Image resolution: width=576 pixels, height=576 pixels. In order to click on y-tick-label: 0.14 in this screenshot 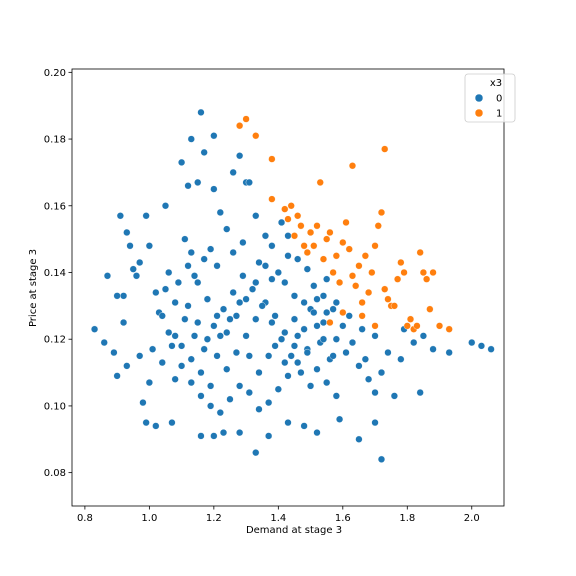, I will do `click(55, 273)`.